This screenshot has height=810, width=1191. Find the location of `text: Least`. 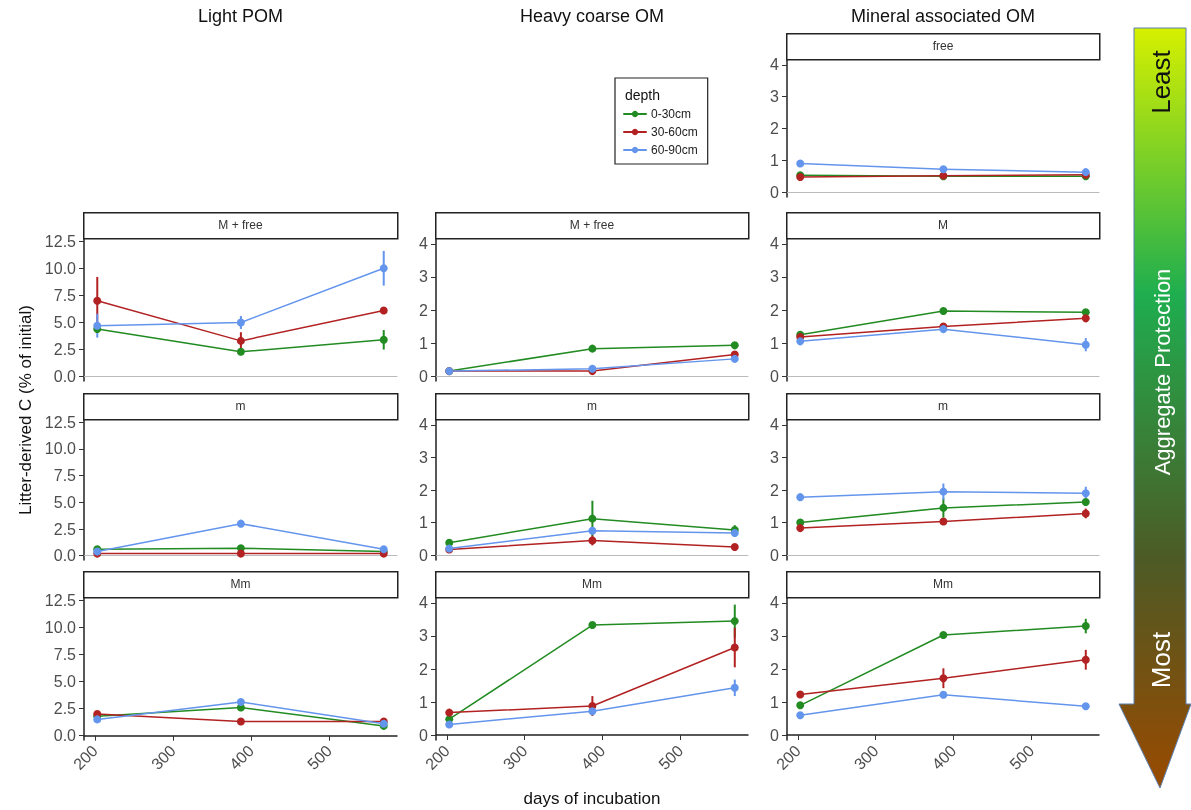

text: Least is located at coordinates (1161, 81).